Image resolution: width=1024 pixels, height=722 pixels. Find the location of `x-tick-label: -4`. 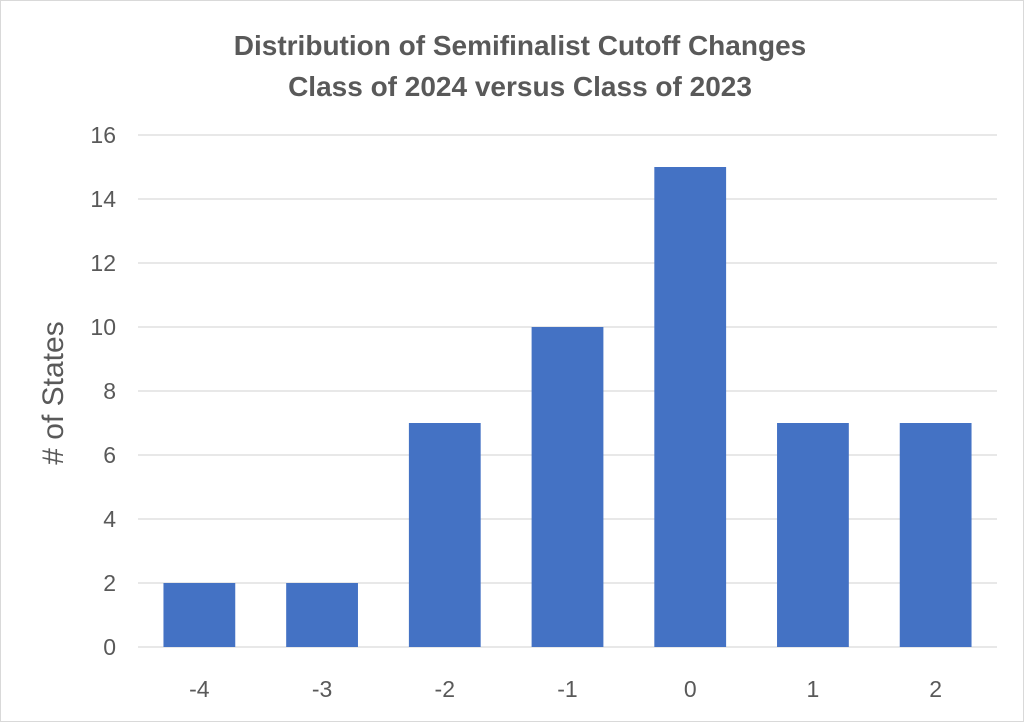

x-tick-label: -4 is located at coordinates (199, 689).